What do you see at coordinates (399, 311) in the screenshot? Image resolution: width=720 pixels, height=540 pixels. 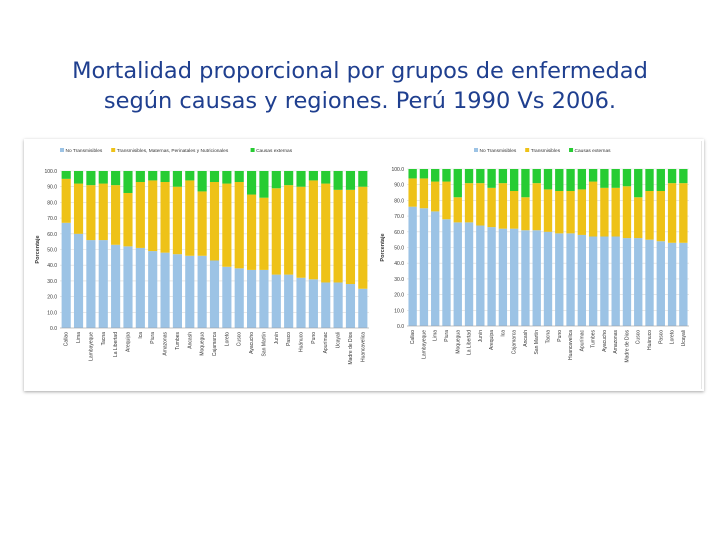 I see `chart-2-y-tick-label: 10.0` at bounding box center [399, 311].